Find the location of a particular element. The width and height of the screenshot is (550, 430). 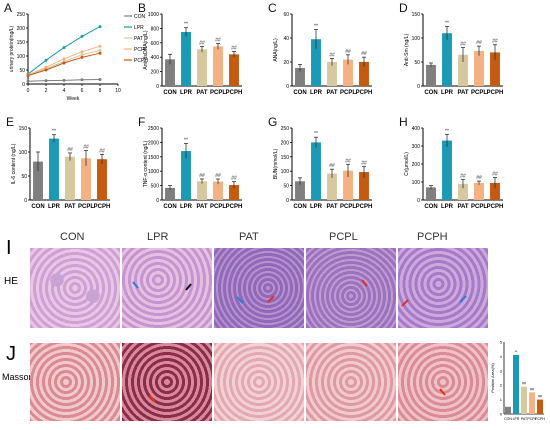

bar-f-pcph is located at coordinates (234, 192).